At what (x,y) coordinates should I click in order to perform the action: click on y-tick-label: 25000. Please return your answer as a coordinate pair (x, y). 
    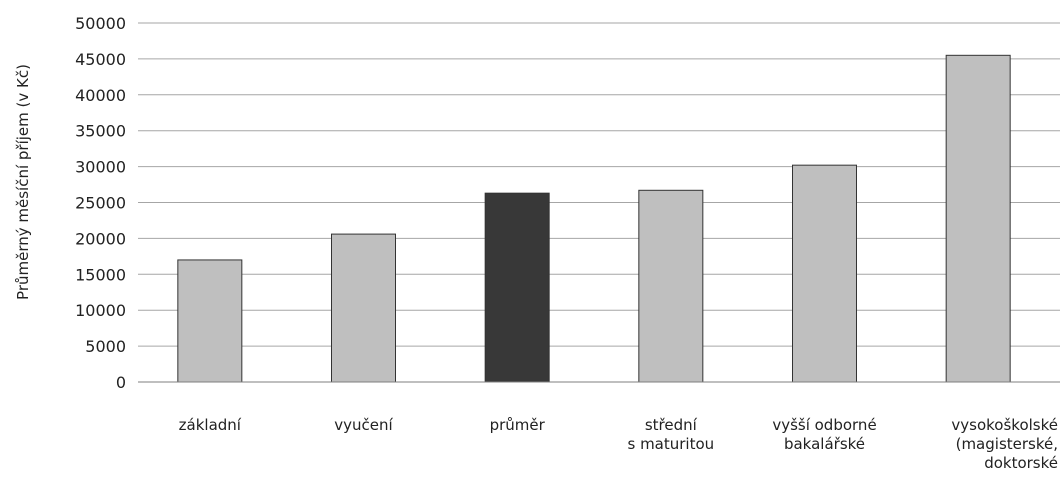
    Looking at the image, I should click on (100, 203).